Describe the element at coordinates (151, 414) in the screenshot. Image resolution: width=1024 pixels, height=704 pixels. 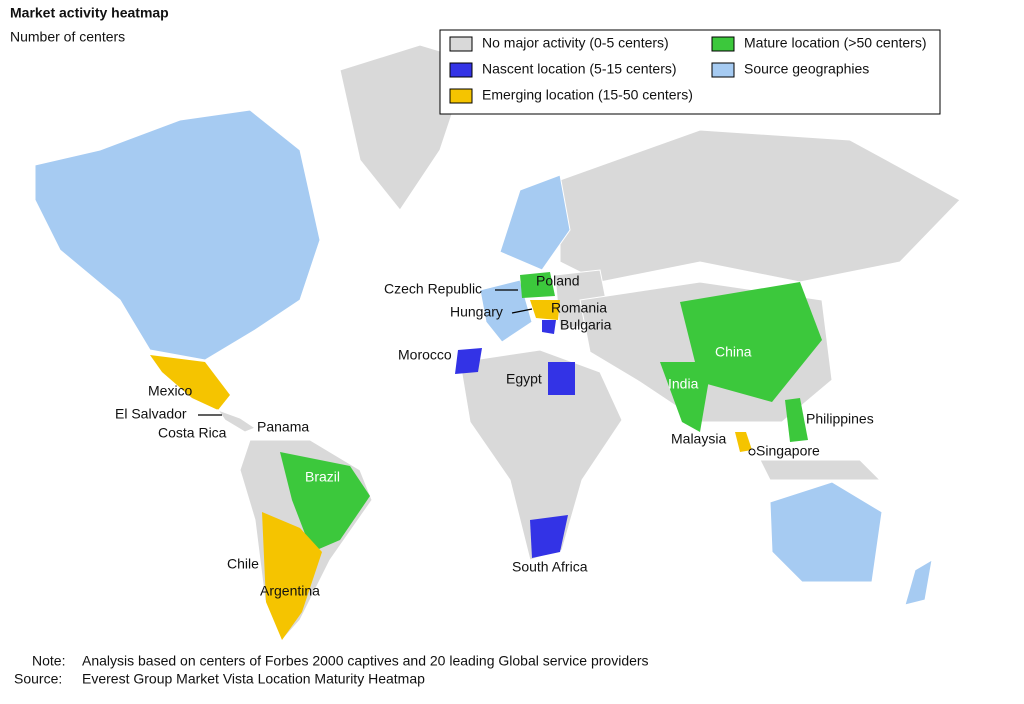
I see `label: El Salvador` at that location.